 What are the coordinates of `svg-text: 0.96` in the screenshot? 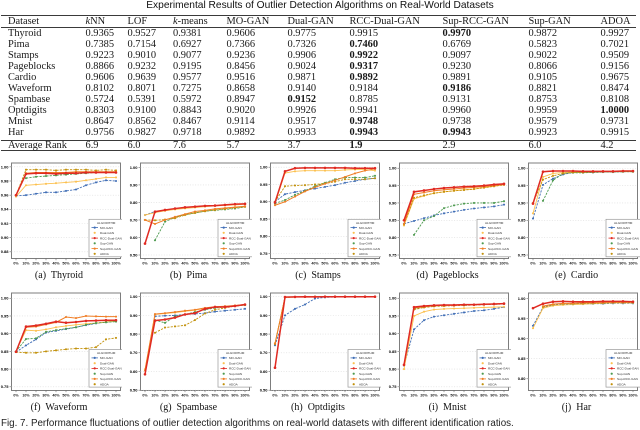 It's located at (4, 194).